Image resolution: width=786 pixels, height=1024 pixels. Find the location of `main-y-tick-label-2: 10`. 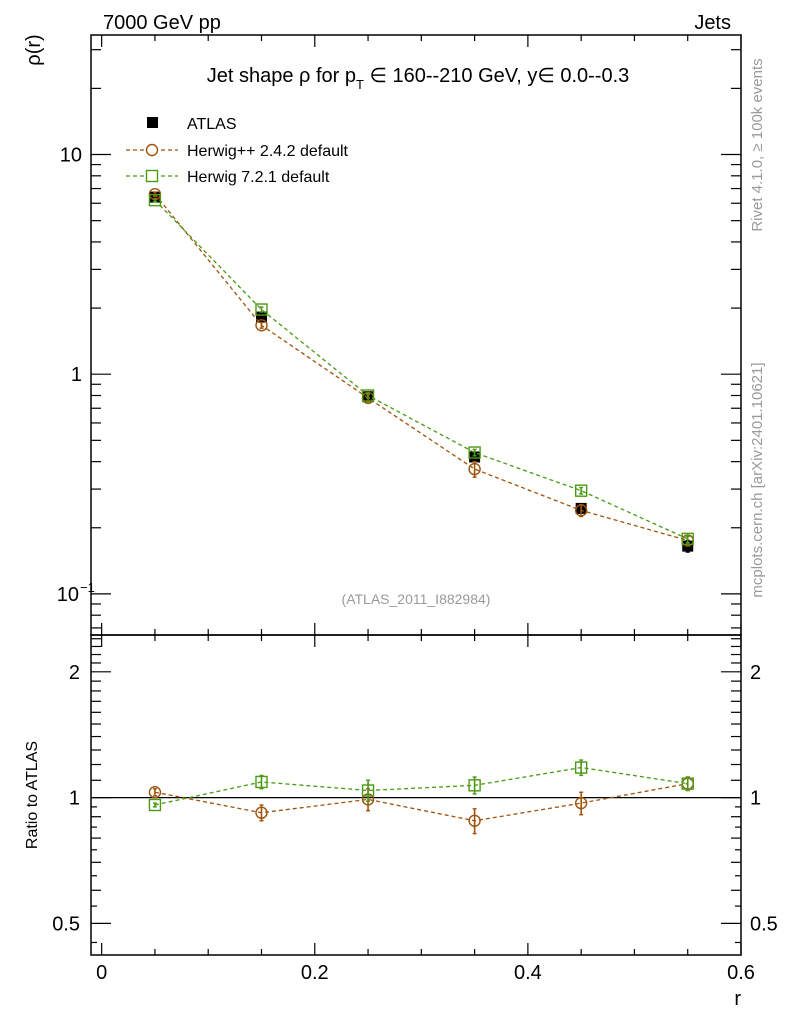

main-y-tick-label-2: 10 is located at coordinates (71, 156).